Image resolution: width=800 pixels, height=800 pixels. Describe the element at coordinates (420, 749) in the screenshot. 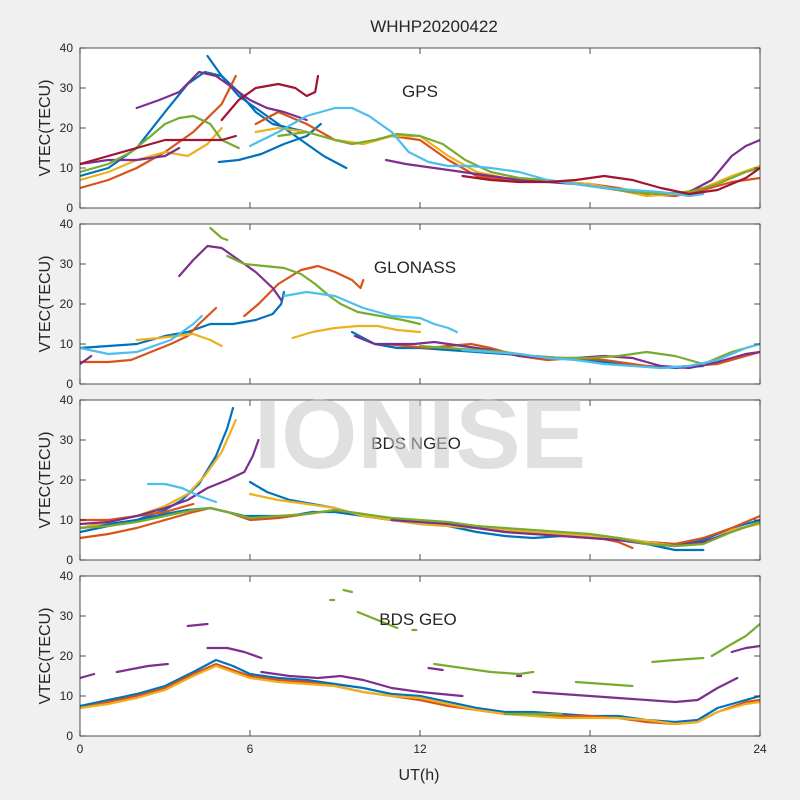

I see `x-tick-label: 12` at that location.